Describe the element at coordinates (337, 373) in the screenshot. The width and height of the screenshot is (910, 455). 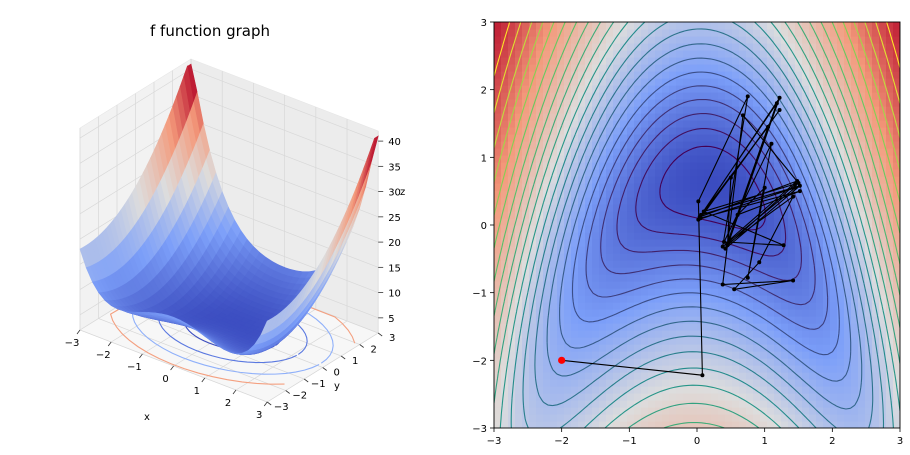
I see `y-tick-label: 0` at that location.